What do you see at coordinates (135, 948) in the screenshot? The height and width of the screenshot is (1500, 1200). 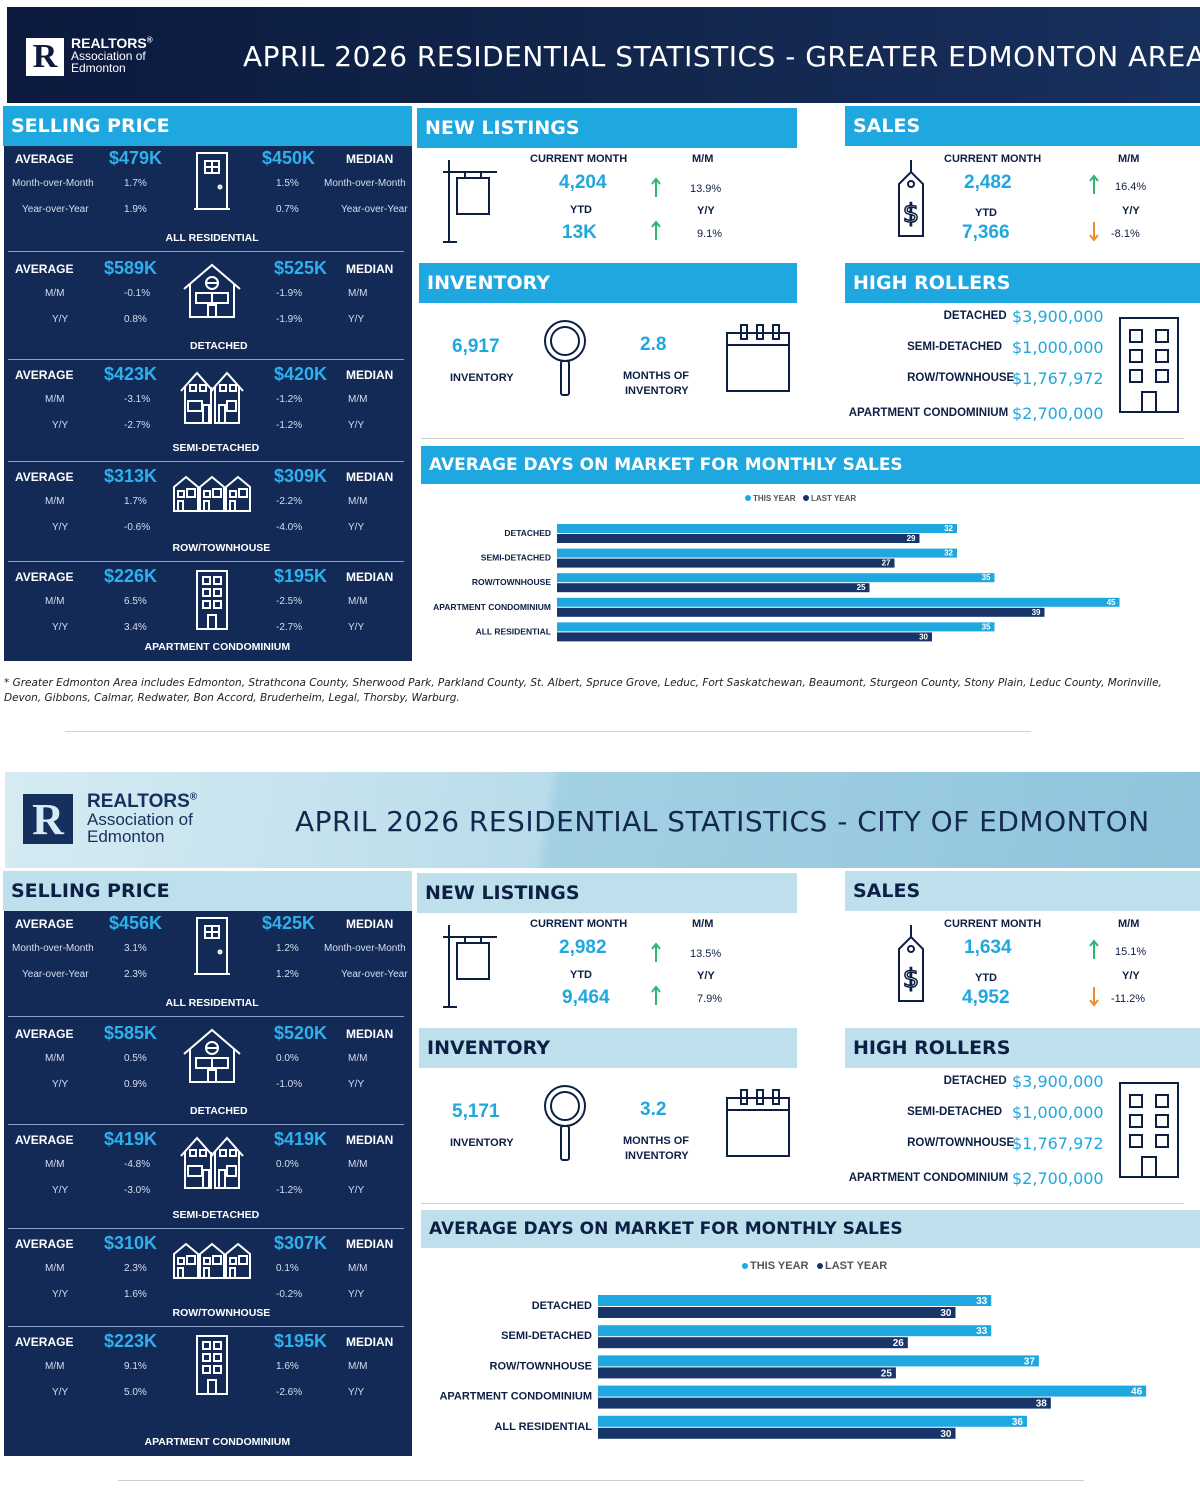 I see `avg-mm-value-2: 3.1%` at bounding box center [135, 948].